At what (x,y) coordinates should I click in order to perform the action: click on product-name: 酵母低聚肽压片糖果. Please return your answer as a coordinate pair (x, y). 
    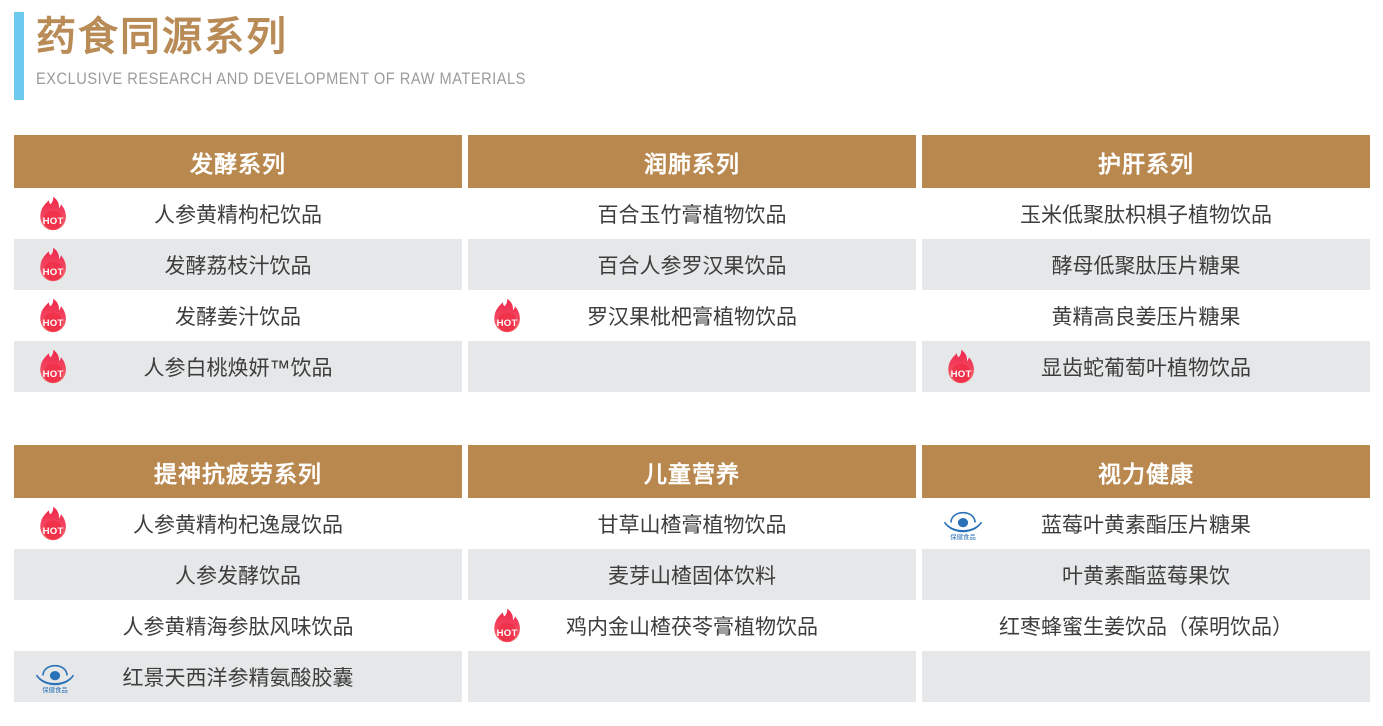
    Looking at the image, I should click on (1146, 266).